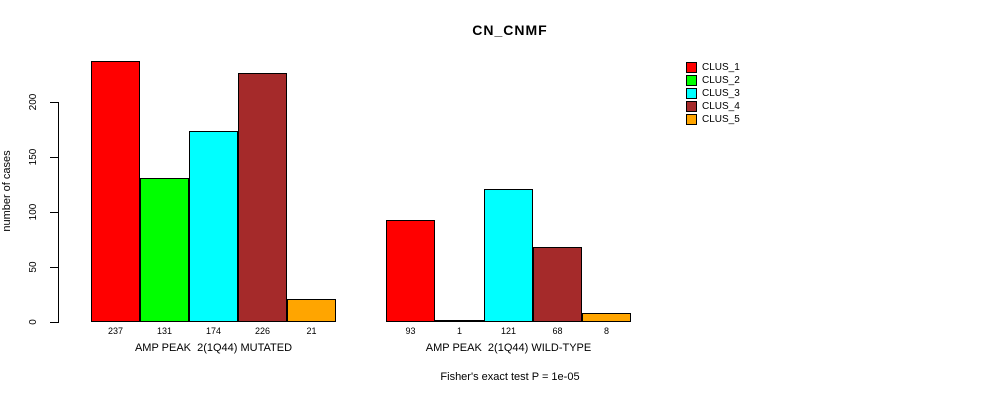 The image size is (990, 400). I want to click on bar-value-label: 121, so click(508, 331).